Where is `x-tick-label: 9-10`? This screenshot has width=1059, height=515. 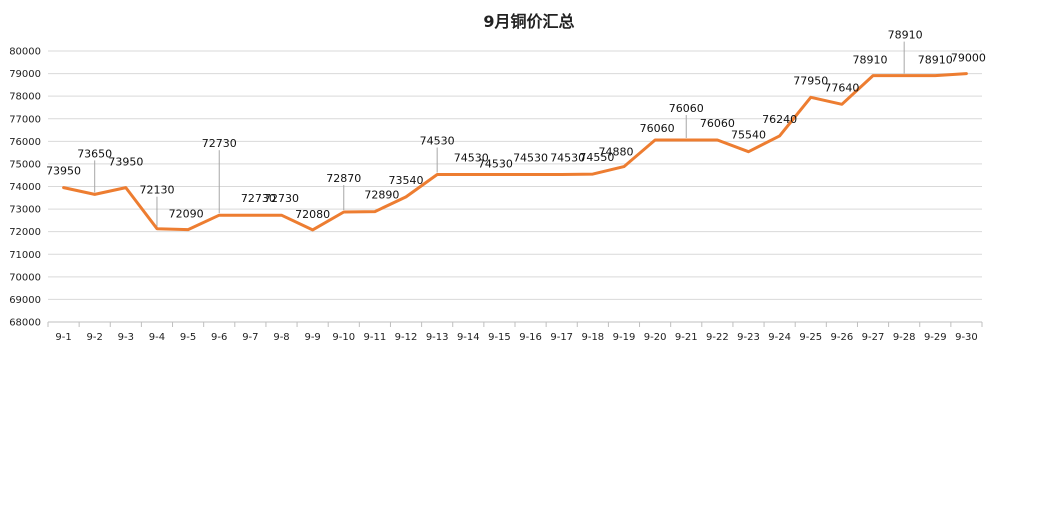
x-tick-label: 9-10 is located at coordinates (343, 337).